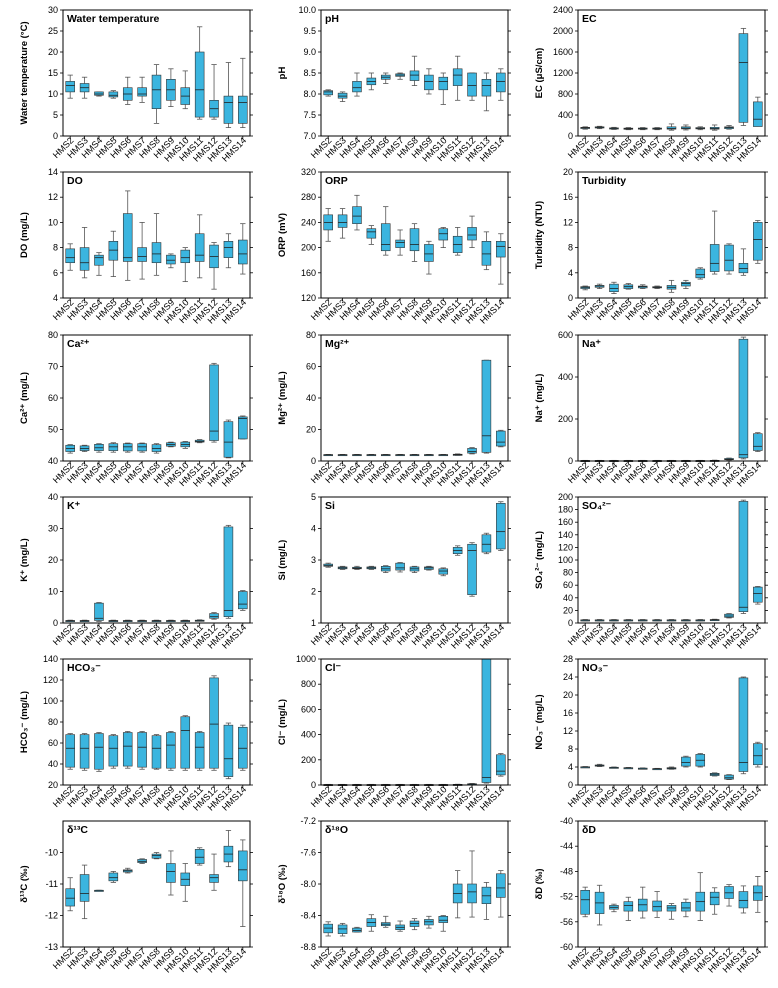  I want to click on y-tick-label: 280, so click(308, 197).